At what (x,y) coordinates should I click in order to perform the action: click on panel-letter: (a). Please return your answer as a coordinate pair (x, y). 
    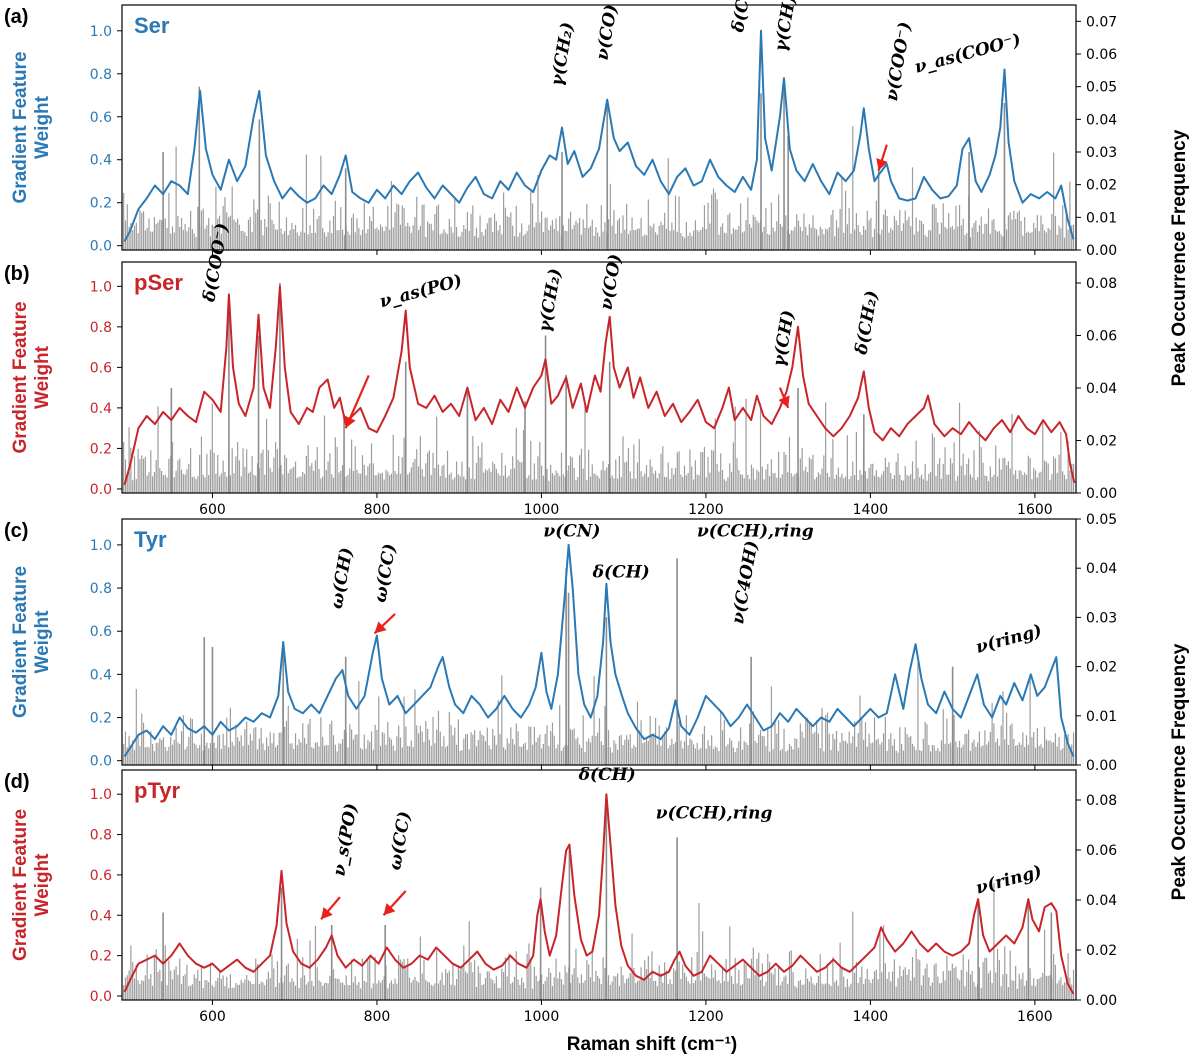
    Looking at the image, I should click on (16, 17).